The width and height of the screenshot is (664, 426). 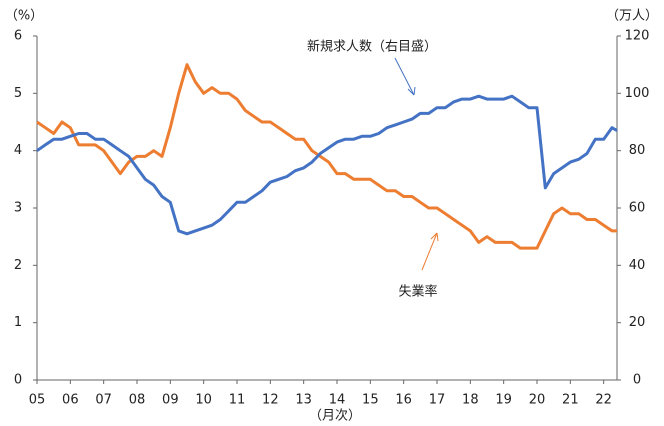 I want to click on y2-tick-label: 60, so click(x=637, y=208).